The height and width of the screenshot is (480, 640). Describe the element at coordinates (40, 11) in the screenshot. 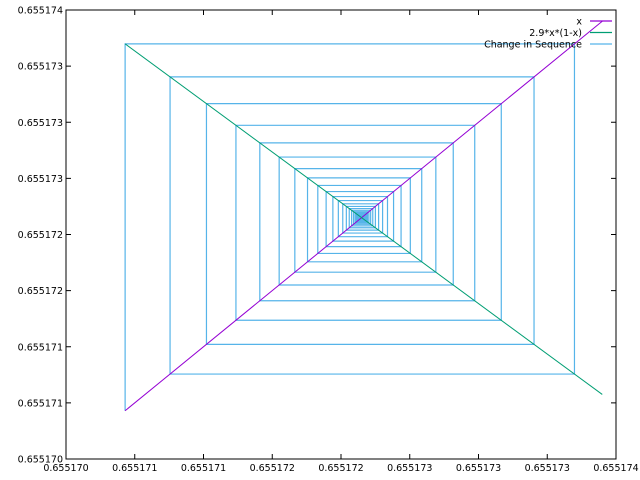

I see `y-tick-label: 0.655174` at that location.